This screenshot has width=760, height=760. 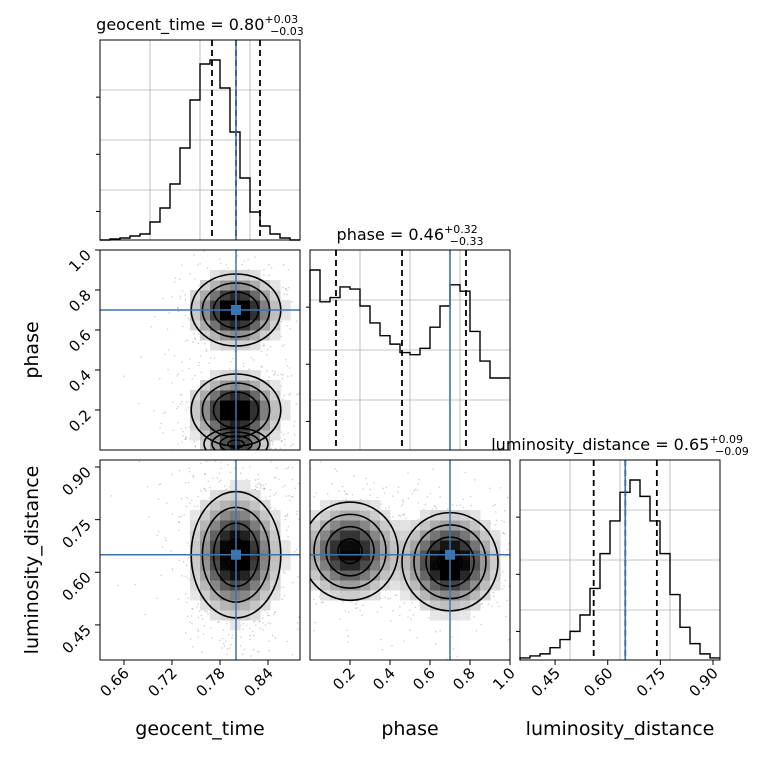 What do you see at coordinates (464, 679) in the screenshot?
I see `x-tick-label: 0.8` at bounding box center [464, 679].